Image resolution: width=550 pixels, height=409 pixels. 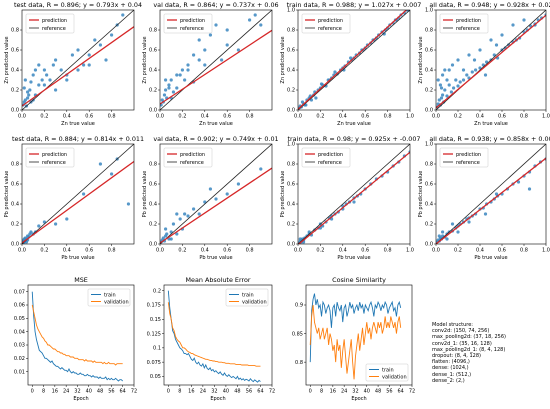 I want to click on x-axis-label: Epoch, so click(x=80, y=399).